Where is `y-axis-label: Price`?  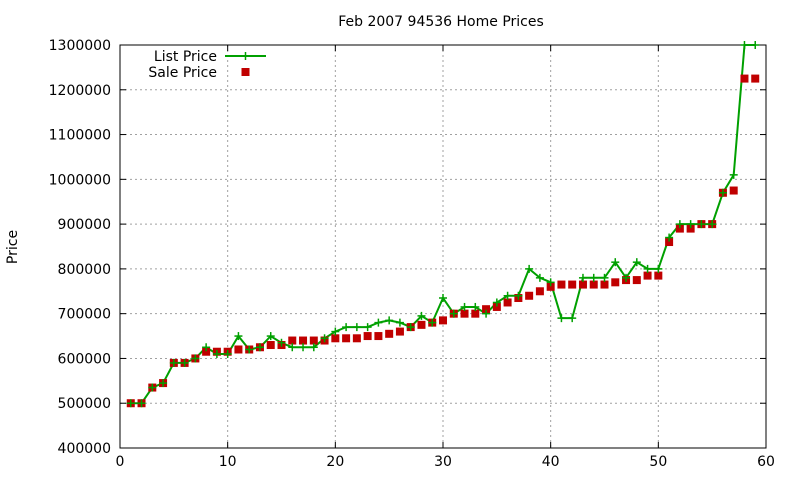
y-axis-label: Price is located at coordinates (13, 247).